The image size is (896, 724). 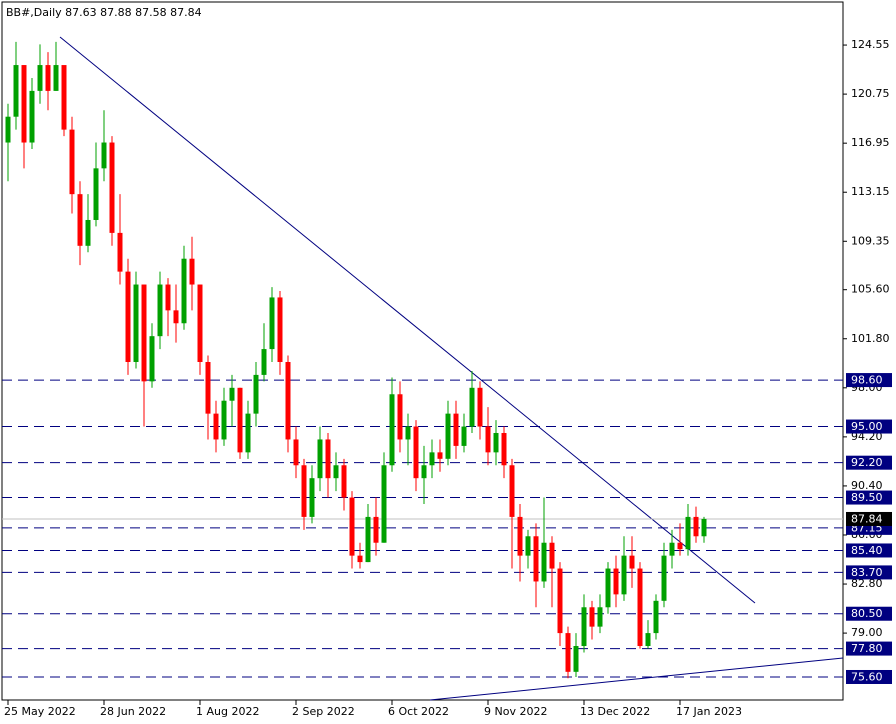 What do you see at coordinates (636, 679) in the screenshot?
I see `trend-line` at bounding box center [636, 679].